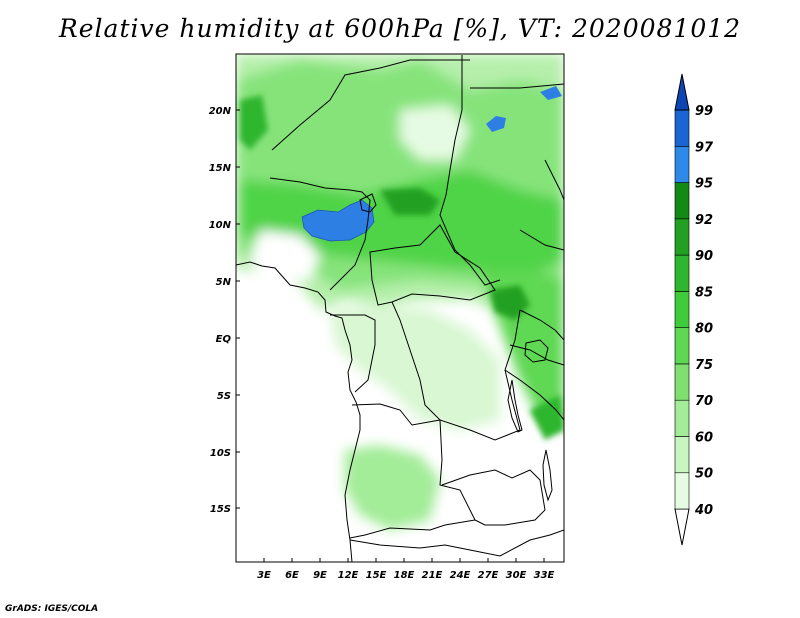  I want to click on colorbar-boxes, so click(682, 309).